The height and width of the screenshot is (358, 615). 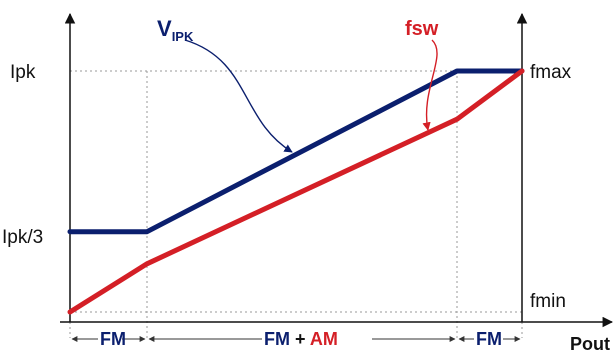 What do you see at coordinates (113, 339) in the screenshot?
I see `region-label-fm-left: FM` at bounding box center [113, 339].